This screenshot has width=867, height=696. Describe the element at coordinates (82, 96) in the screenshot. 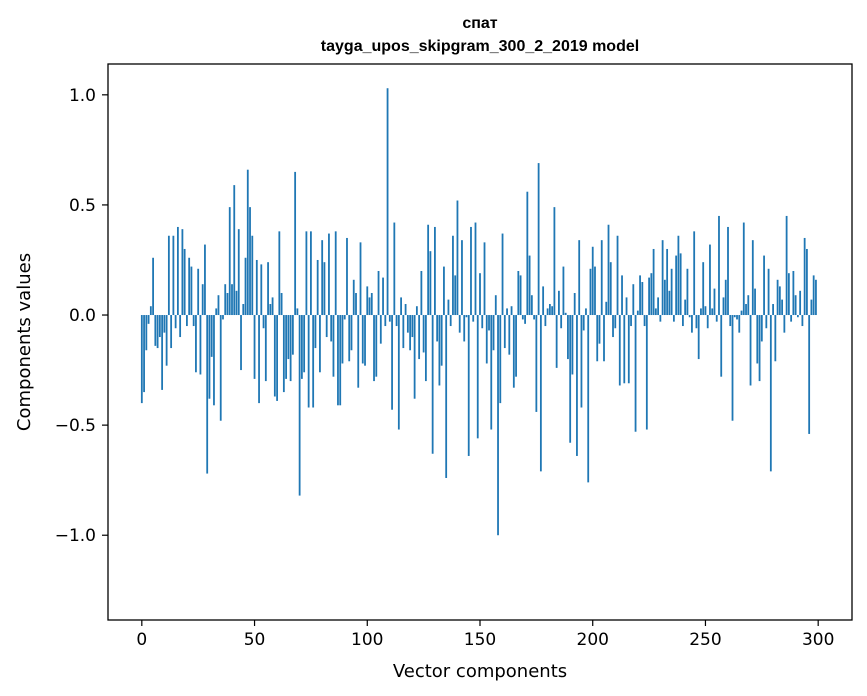

I see `y-tick-label: 1.0` at that location.